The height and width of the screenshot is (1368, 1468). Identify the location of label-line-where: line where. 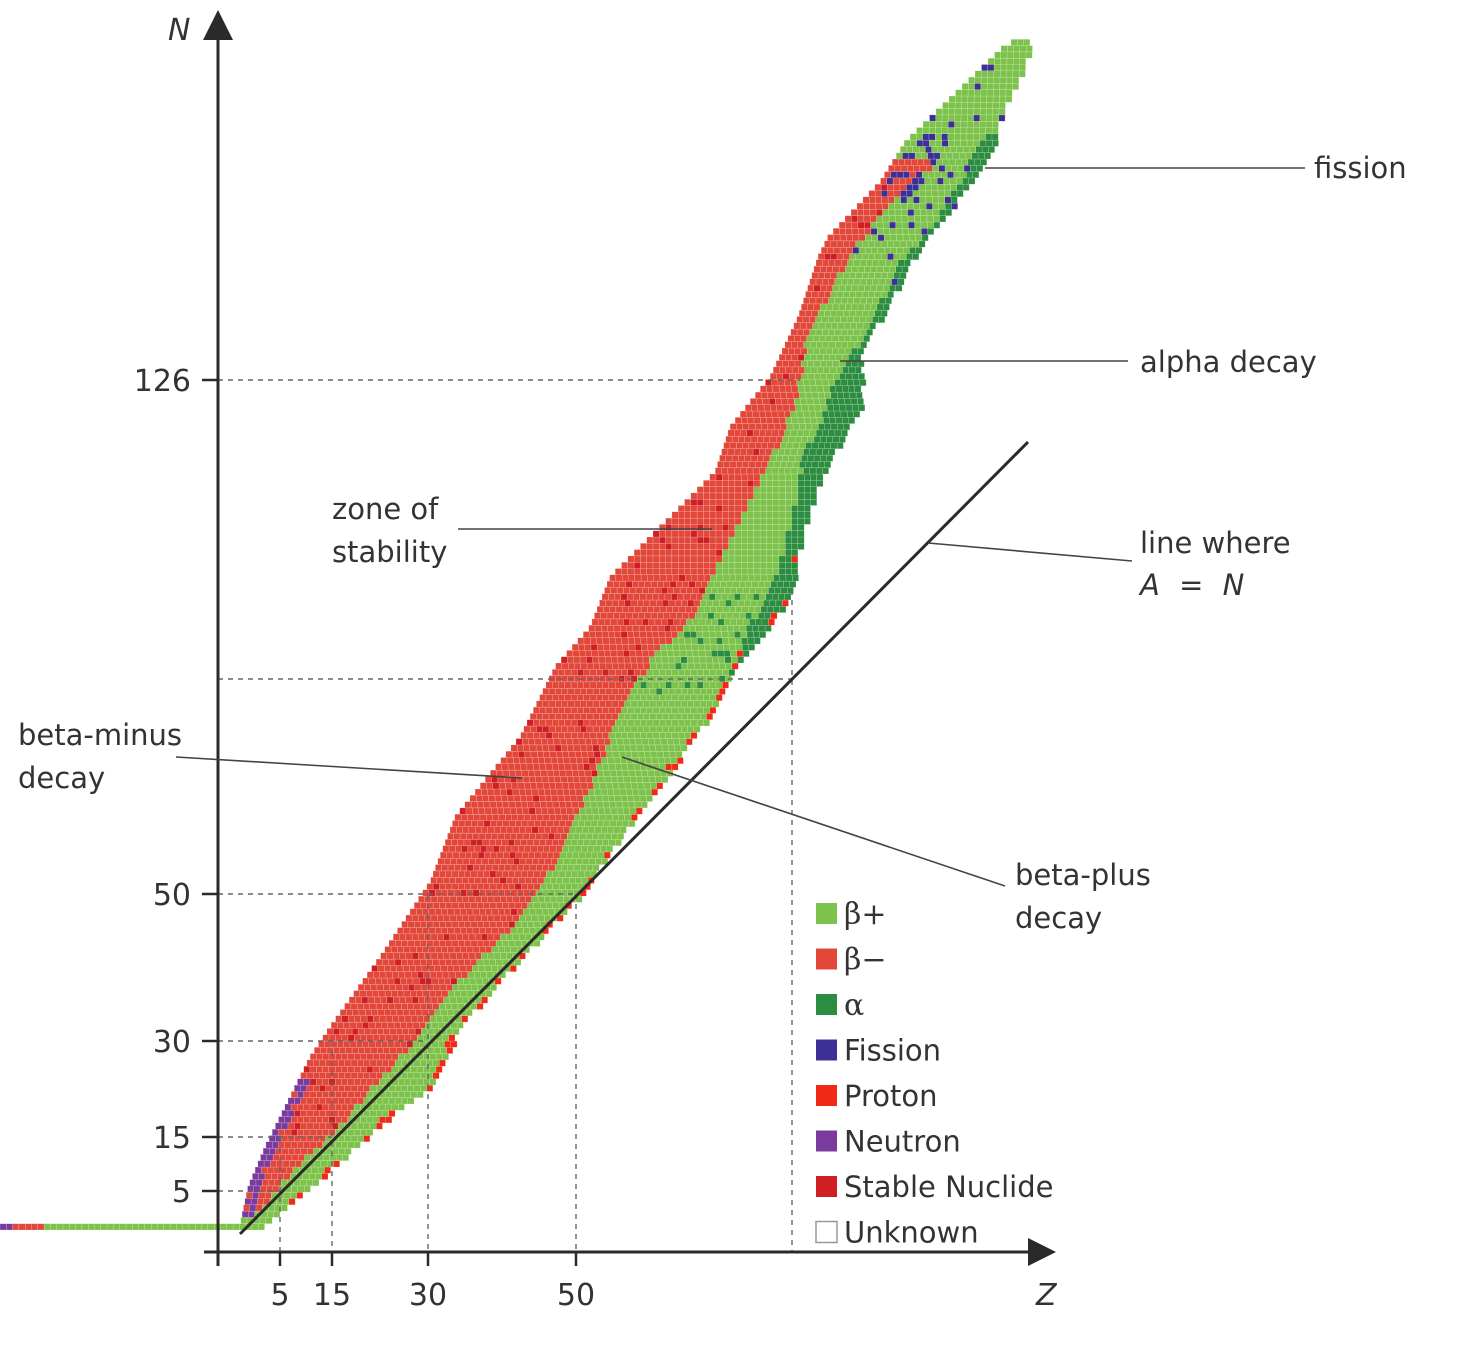
(1215, 543).